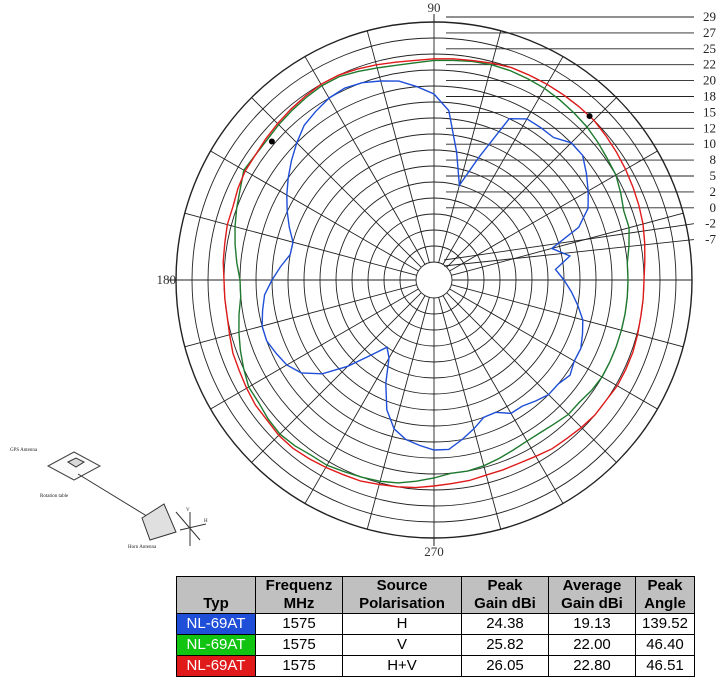 This screenshot has height=694, width=720. Describe the element at coordinates (713, 159) in the screenshot. I see `radial-tick-label: 8` at that location.